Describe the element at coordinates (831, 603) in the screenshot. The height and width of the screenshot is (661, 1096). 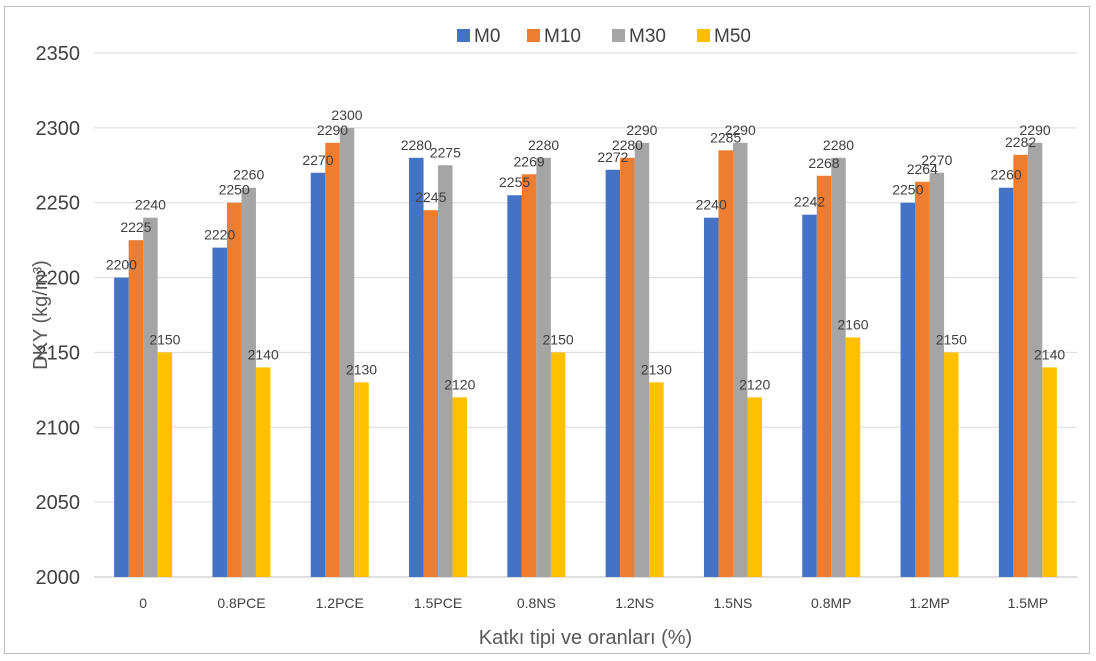
I see `x-tick-label: 0.8MP` at that location.